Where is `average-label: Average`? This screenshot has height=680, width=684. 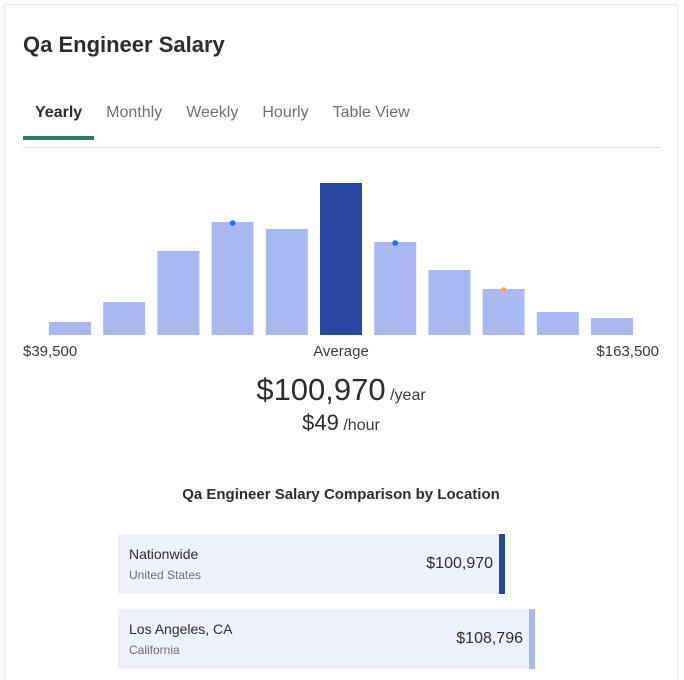
average-label: Average is located at coordinates (341, 351).